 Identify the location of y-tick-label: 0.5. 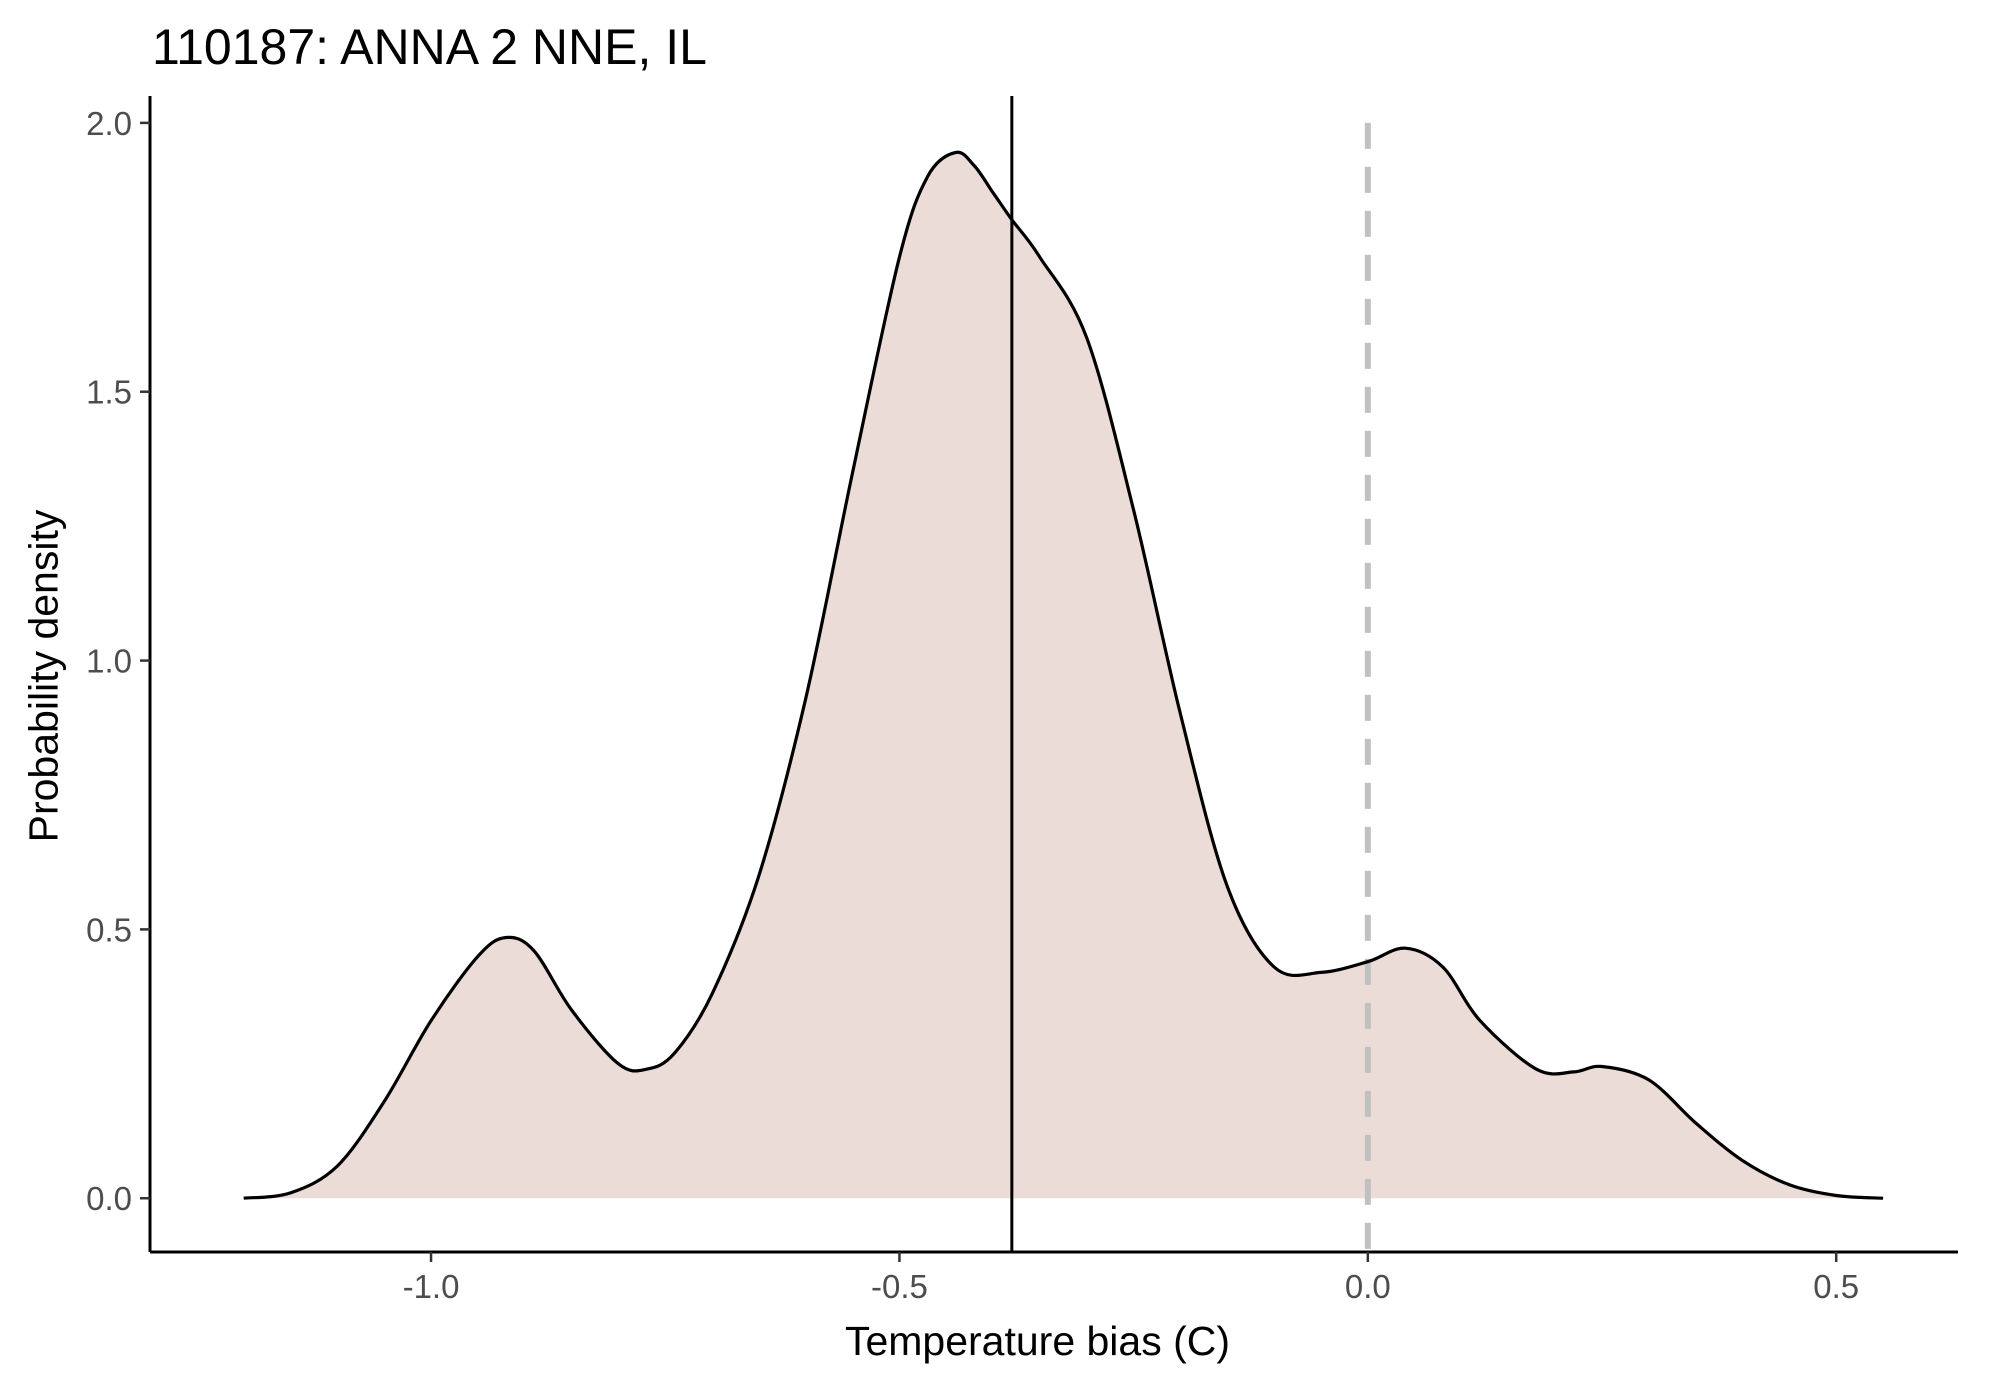
(109, 929).